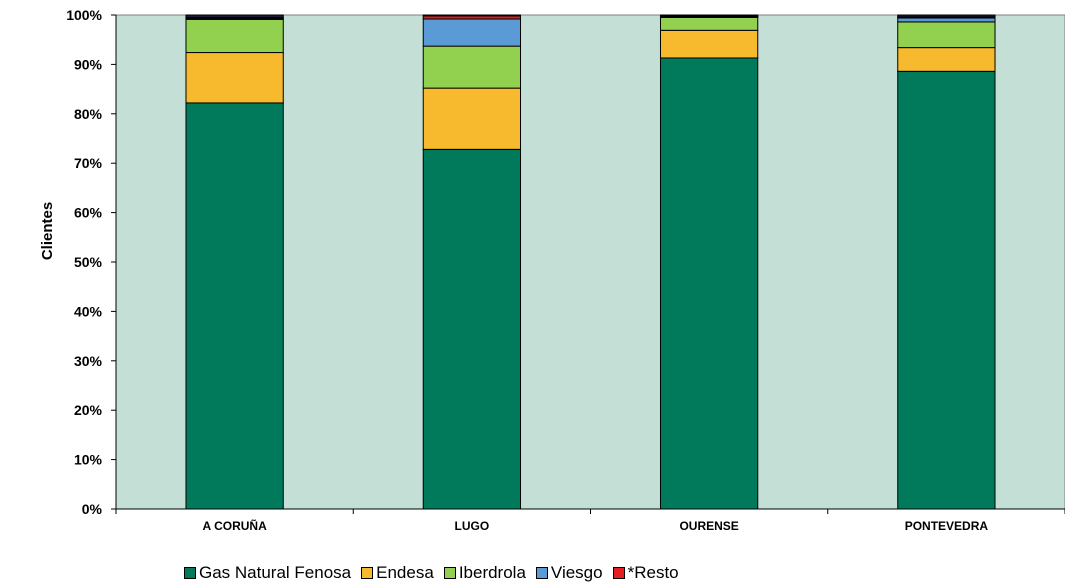 This screenshot has width=1065, height=587. I want to click on legend-item: *Resto, so click(645, 573).